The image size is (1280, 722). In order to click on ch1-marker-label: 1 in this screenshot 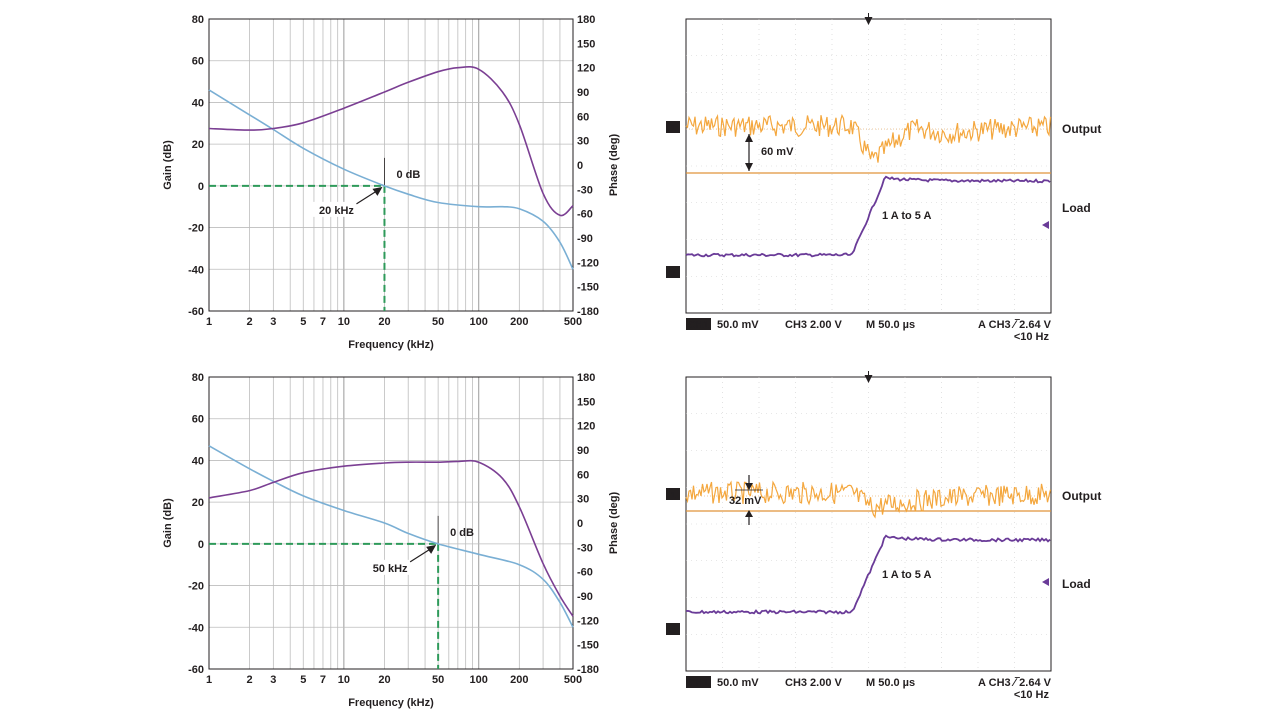, I will do `click(672, 495)`.